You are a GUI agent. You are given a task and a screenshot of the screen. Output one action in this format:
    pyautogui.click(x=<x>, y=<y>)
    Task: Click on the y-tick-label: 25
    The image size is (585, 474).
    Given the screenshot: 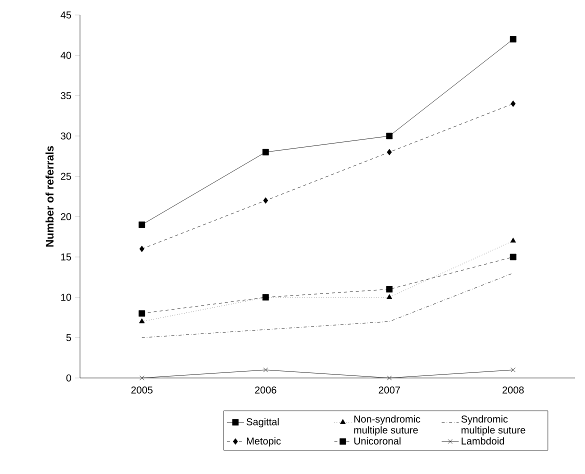 What is the action you would take?
    pyautogui.click(x=66, y=176)
    